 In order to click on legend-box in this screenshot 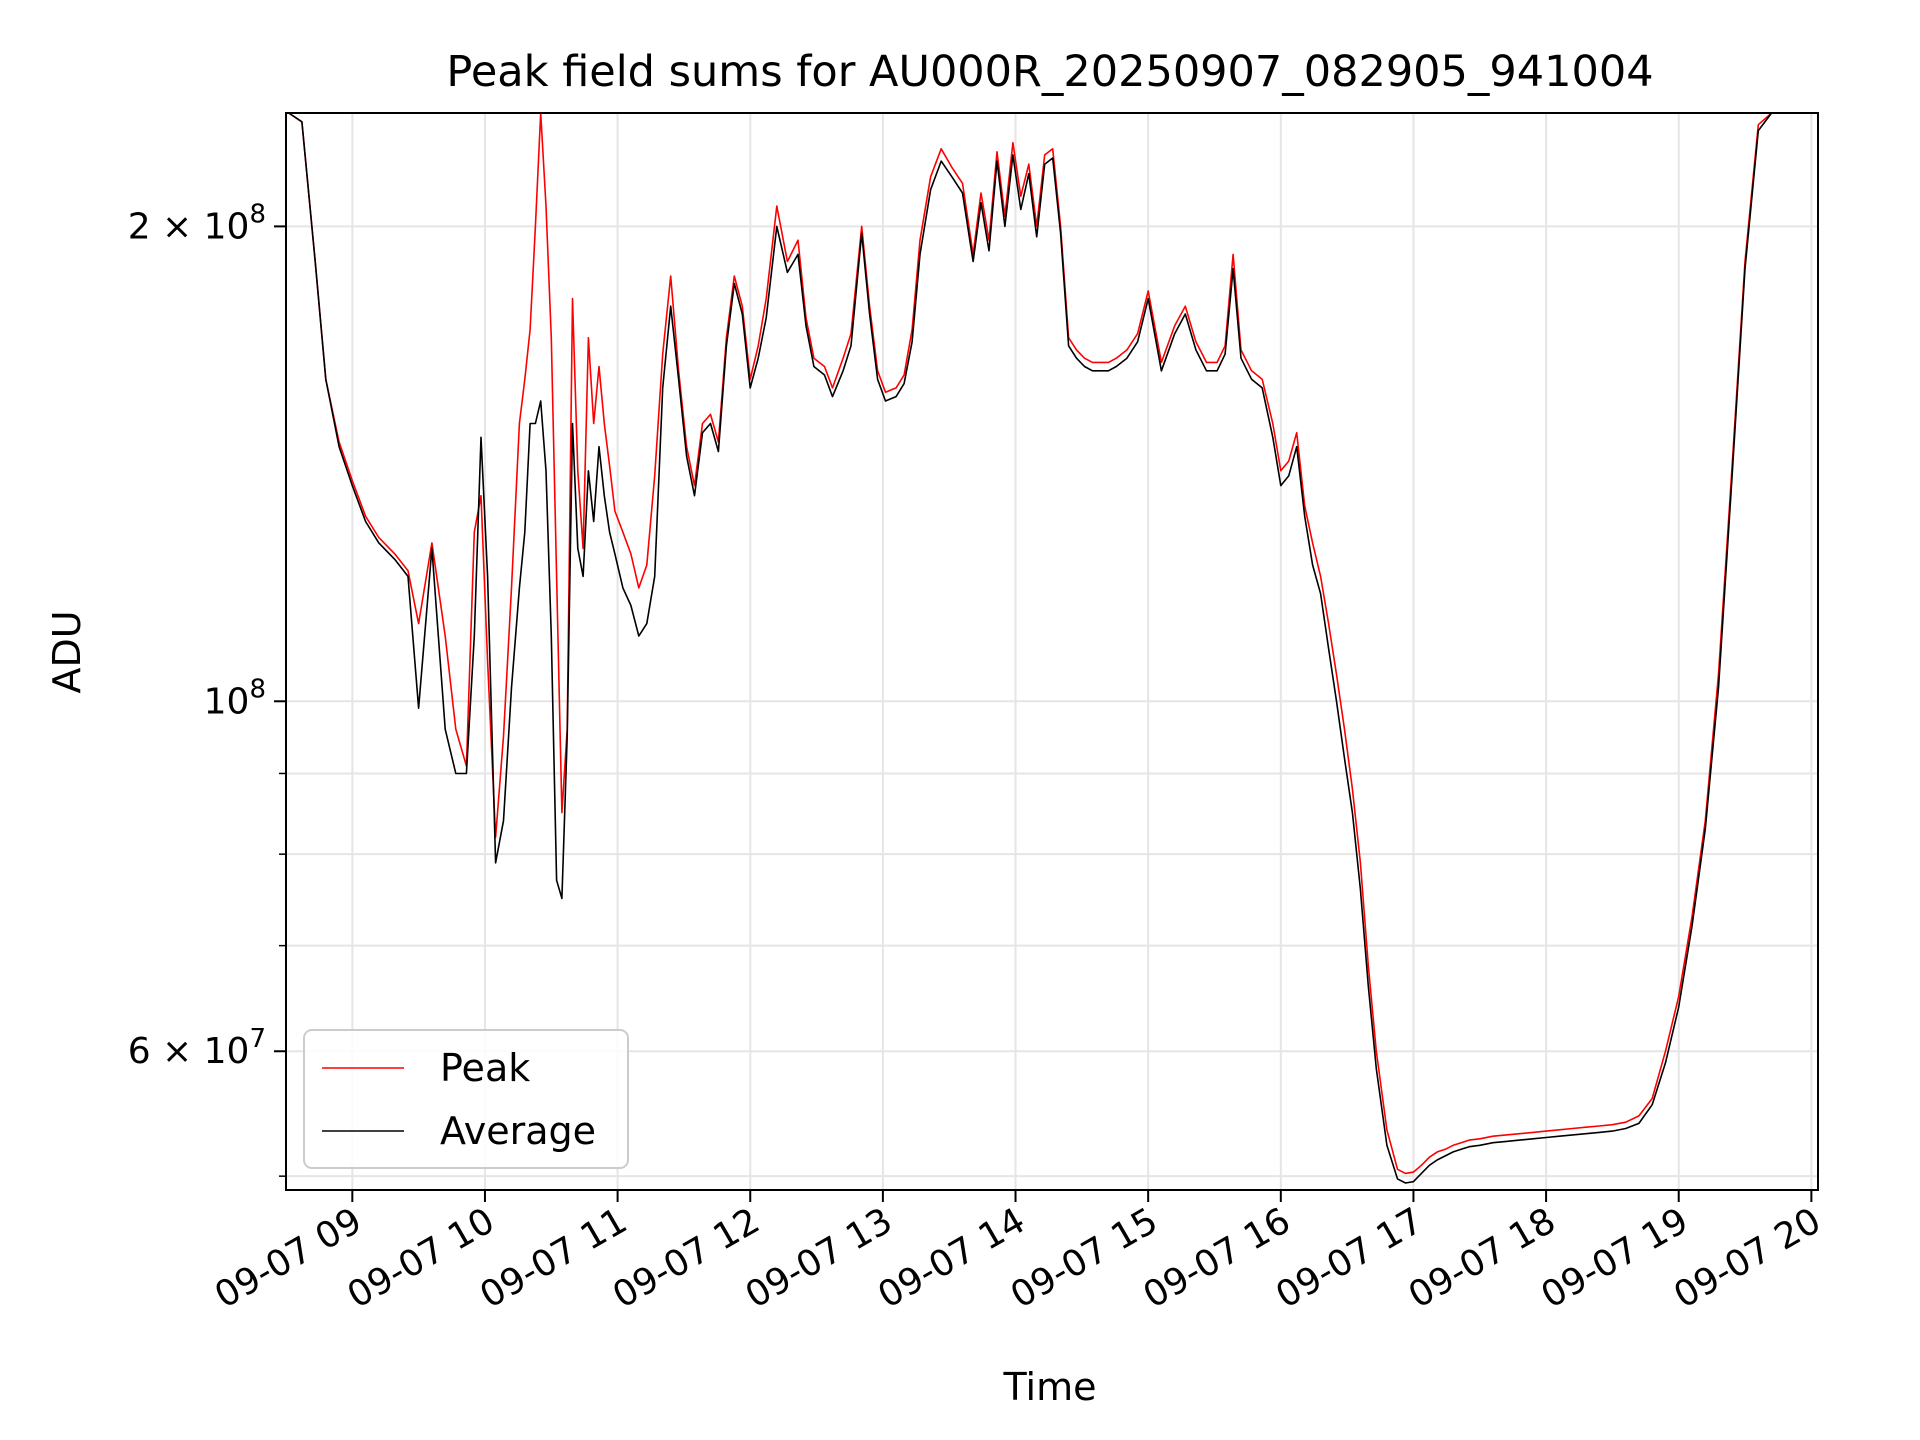, I will do `click(466, 1099)`.